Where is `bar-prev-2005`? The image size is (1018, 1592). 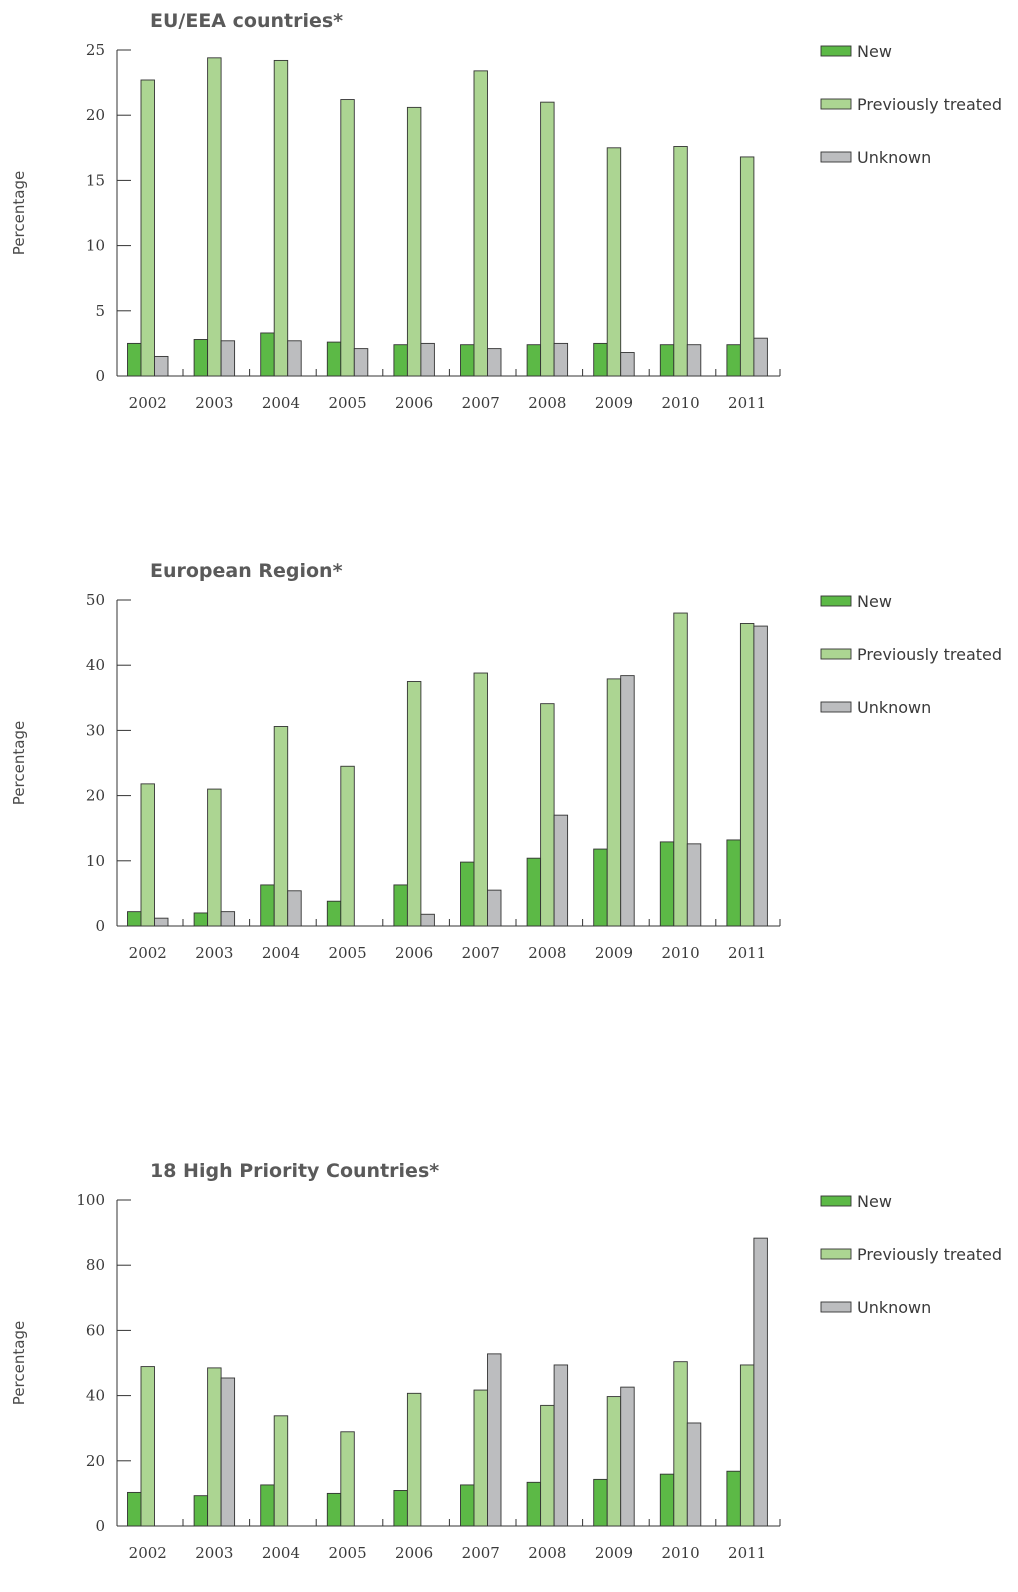 bar-prev-2005 is located at coordinates (347, 1479).